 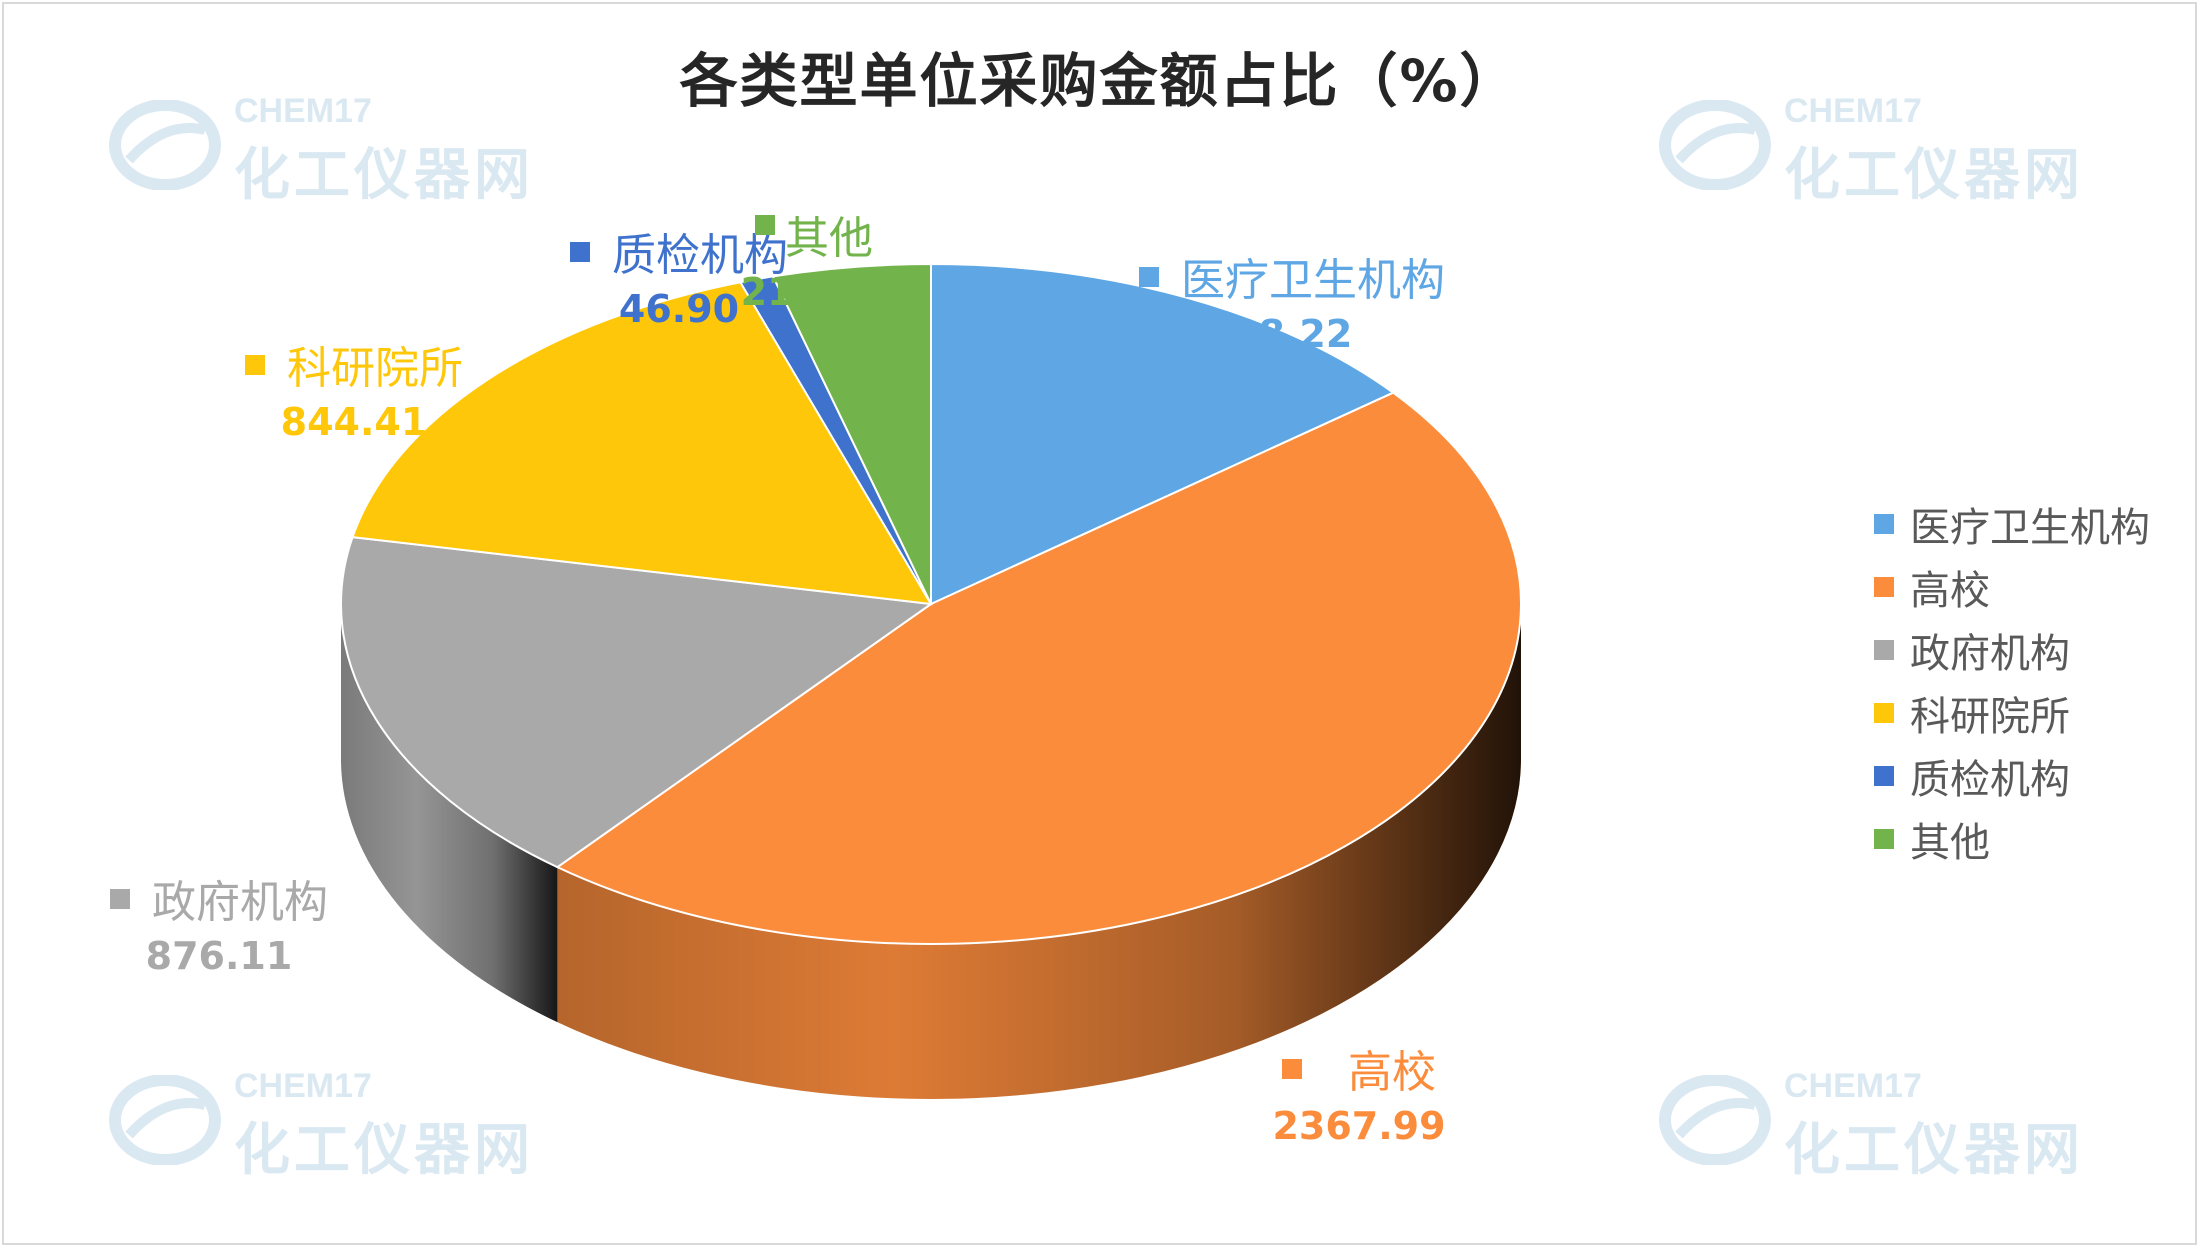 I want to click on legend-label: 高校, so click(x=1950, y=590).